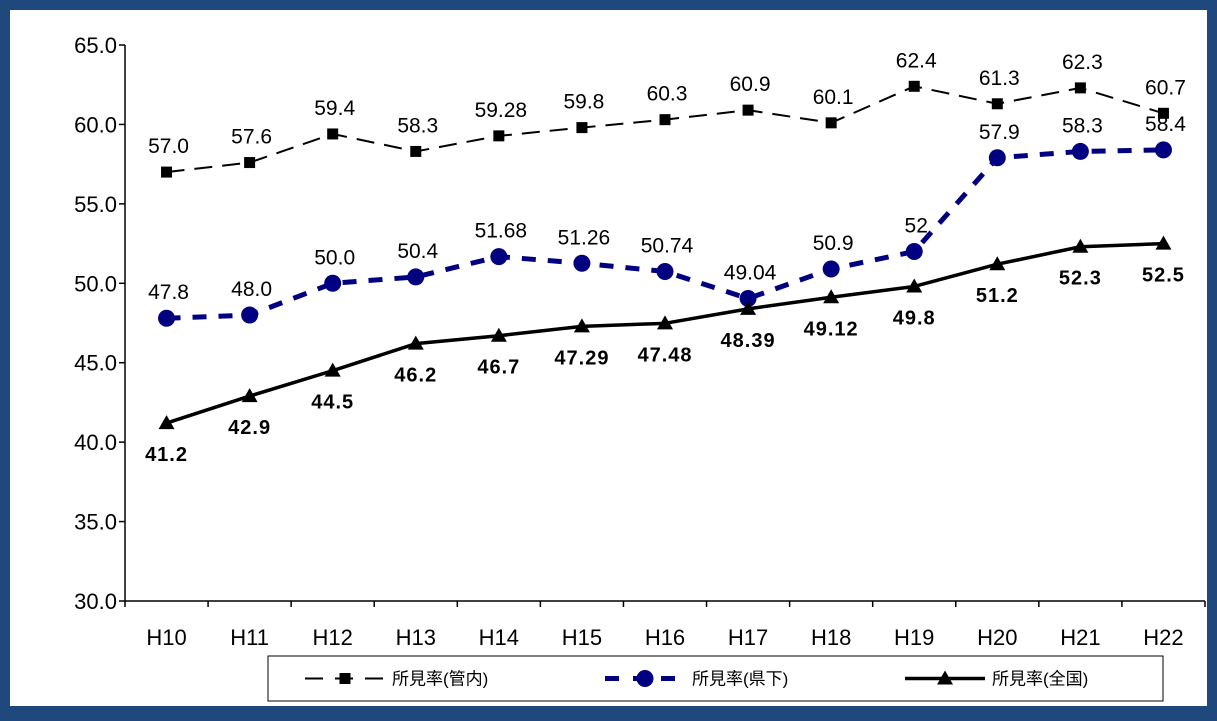 The width and height of the screenshot is (1217, 721). I want to click on data-label: 51.26, so click(584, 237).